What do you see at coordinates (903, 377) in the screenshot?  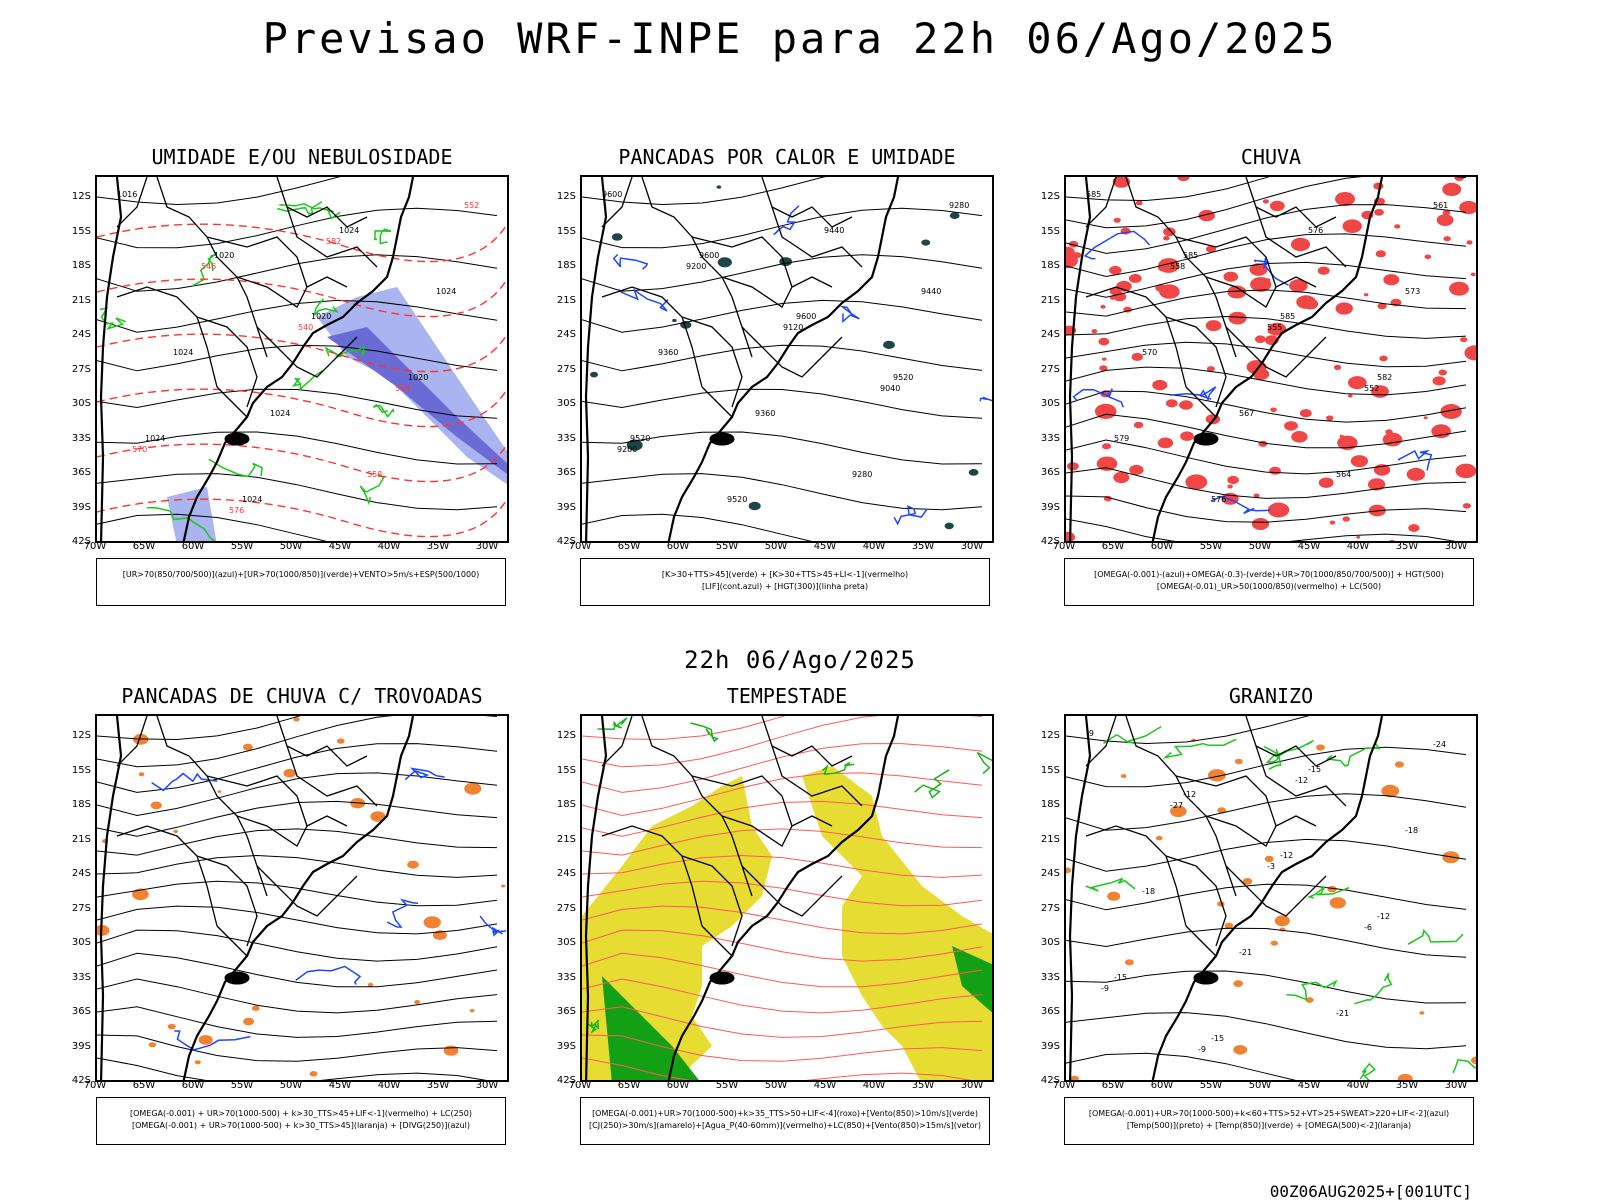 I see `contour-label: 9520` at bounding box center [903, 377].